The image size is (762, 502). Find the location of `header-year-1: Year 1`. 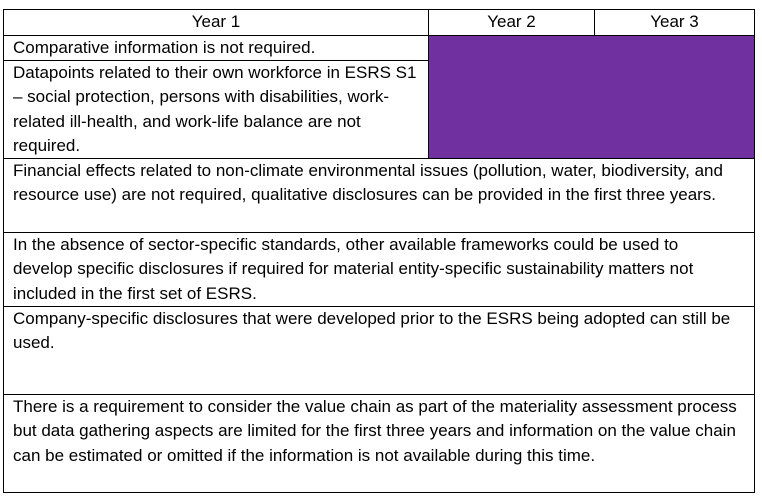

header-year-1: Year 1 is located at coordinates (215, 22).